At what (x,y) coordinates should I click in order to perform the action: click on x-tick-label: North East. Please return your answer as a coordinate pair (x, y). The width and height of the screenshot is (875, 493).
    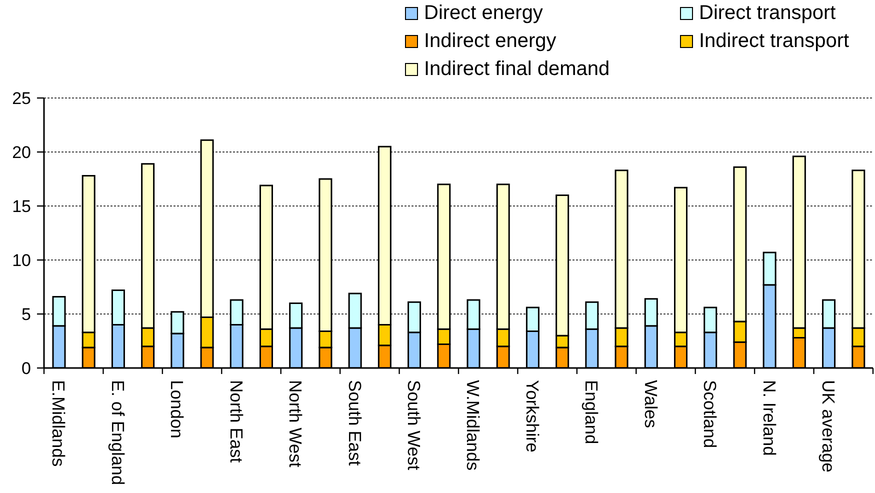
    Looking at the image, I should click on (236, 421).